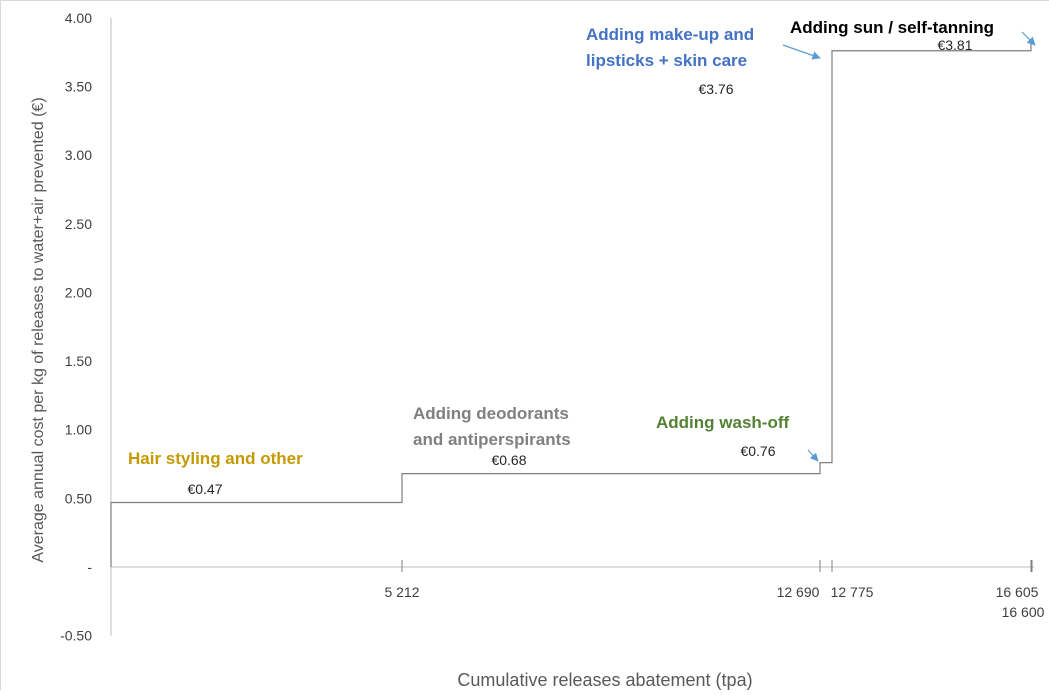 This screenshot has height=695, width=1049. What do you see at coordinates (76, 636) in the screenshot?
I see `y-tick-label: -0.50` at bounding box center [76, 636].